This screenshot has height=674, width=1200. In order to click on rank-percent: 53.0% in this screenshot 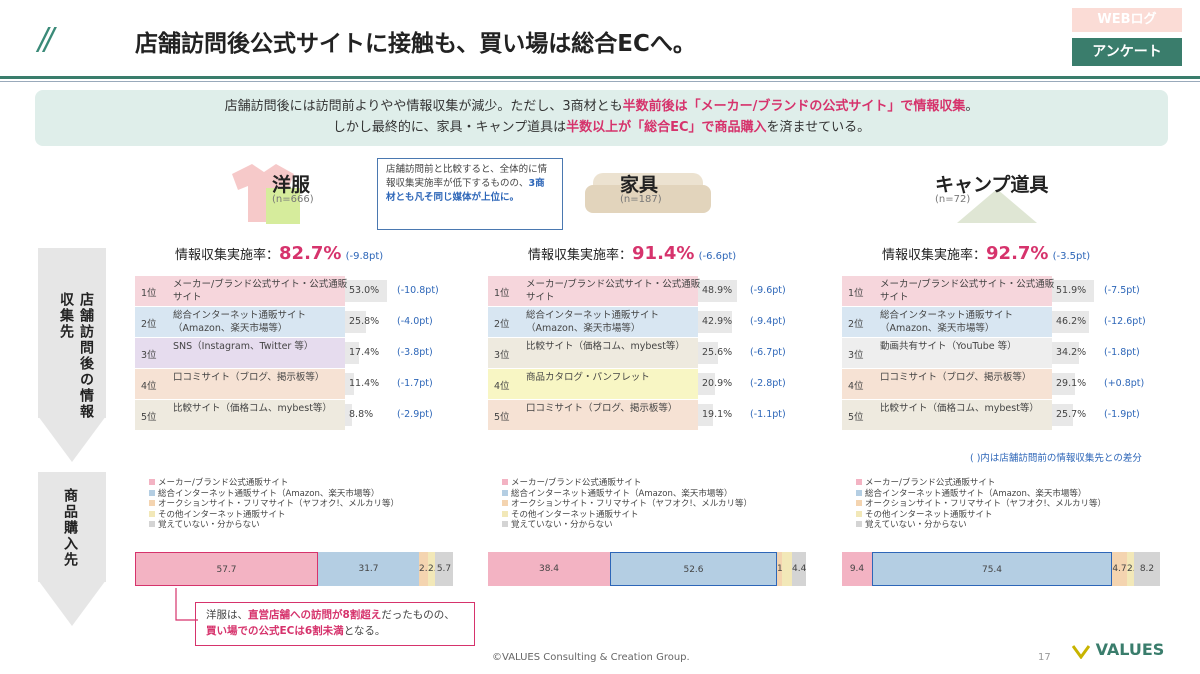, I will do `click(364, 290)`.